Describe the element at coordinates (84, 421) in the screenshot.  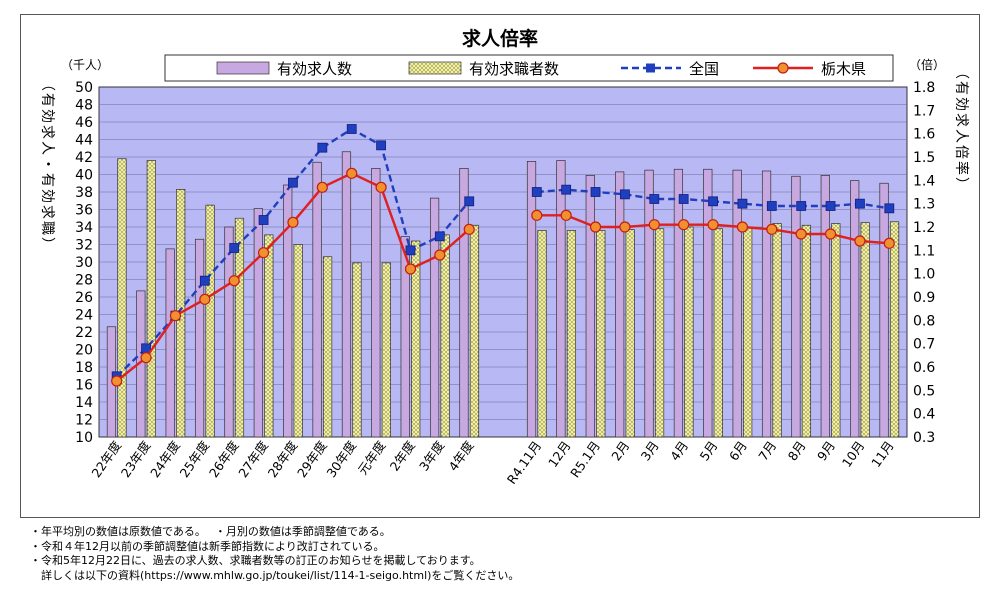
I see `left-tick-label: 12` at that location.